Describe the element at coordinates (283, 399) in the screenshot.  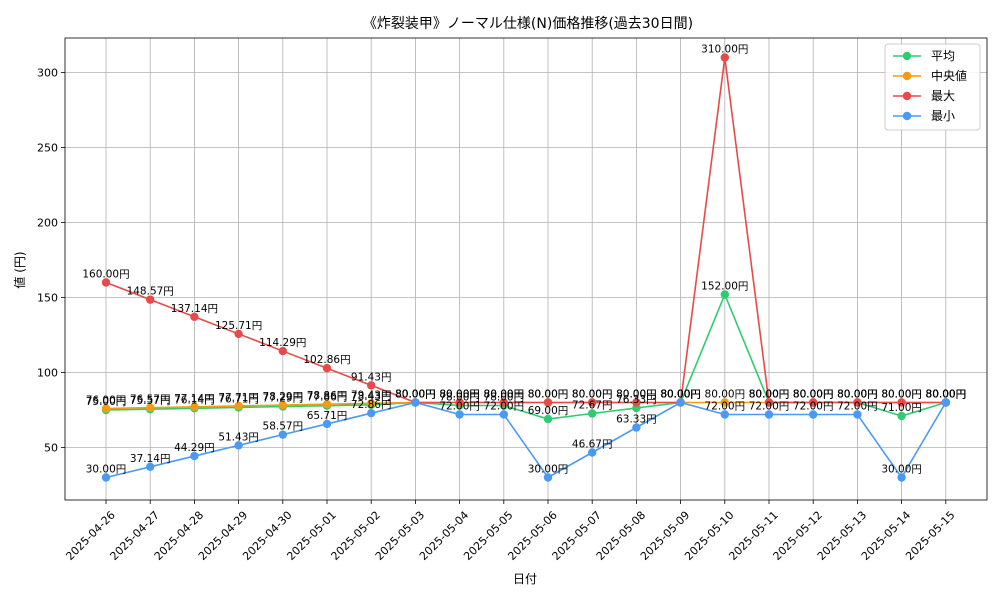
I see `data-label: 77.29円` at that location.